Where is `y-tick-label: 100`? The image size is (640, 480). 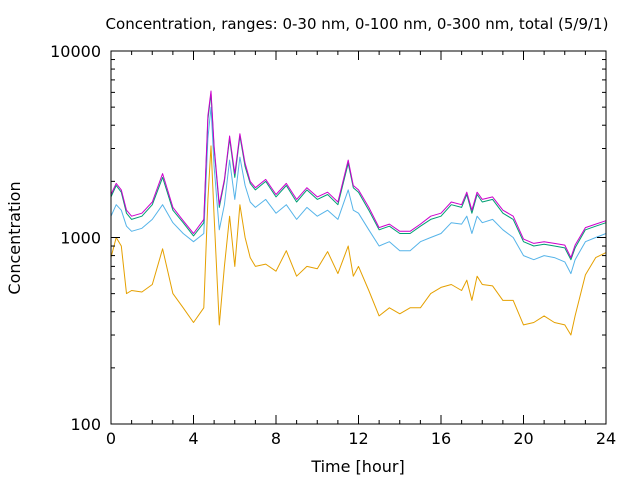 y-tick-label: 100 is located at coordinates (85, 424).